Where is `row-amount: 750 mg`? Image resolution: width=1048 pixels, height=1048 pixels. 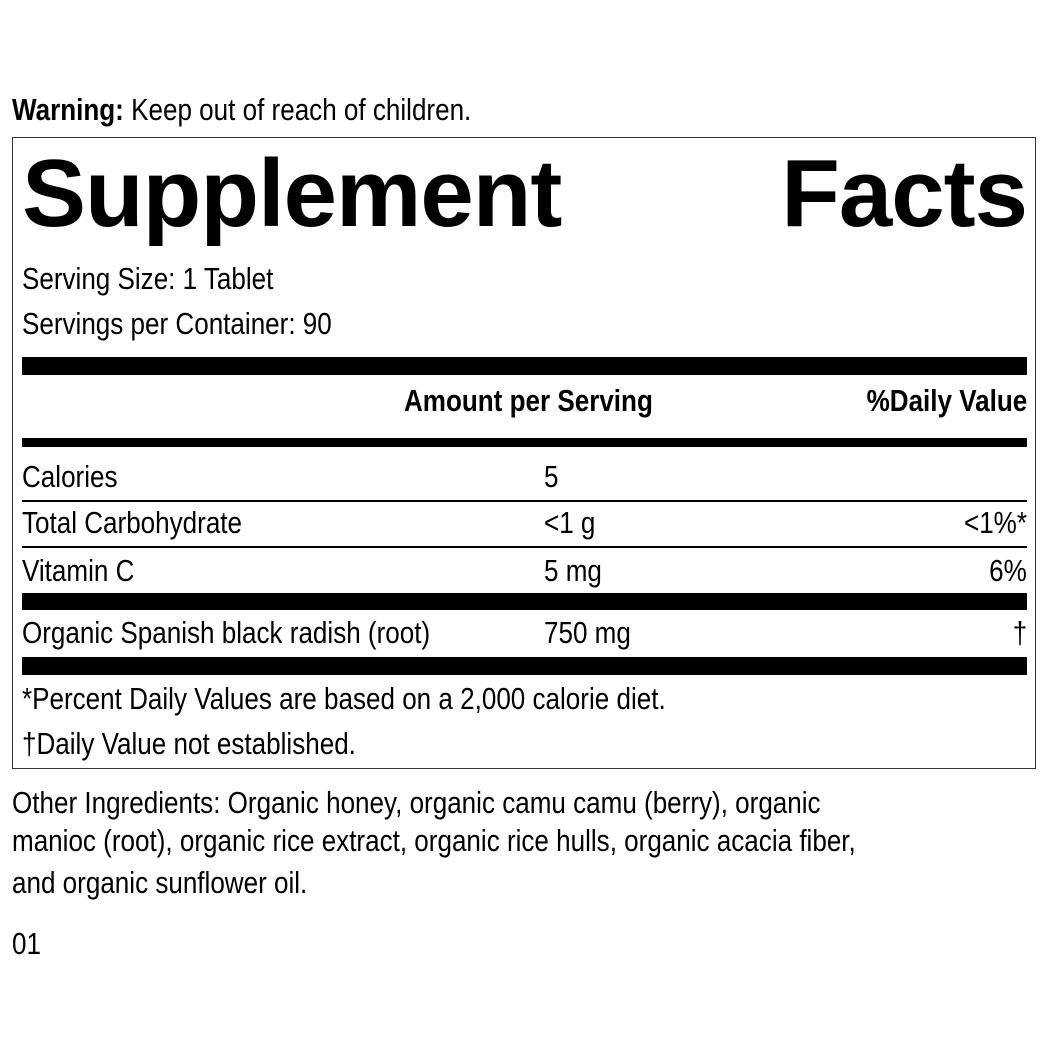 row-amount: 750 mg is located at coordinates (587, 632).